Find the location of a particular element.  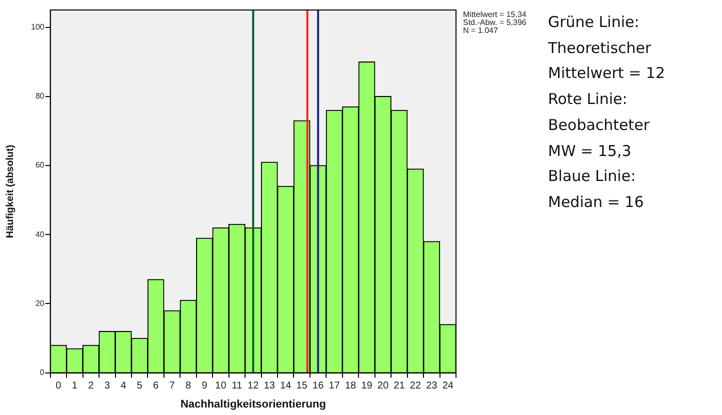

x-tick-label: 10 is located at coordinates (221, 386).